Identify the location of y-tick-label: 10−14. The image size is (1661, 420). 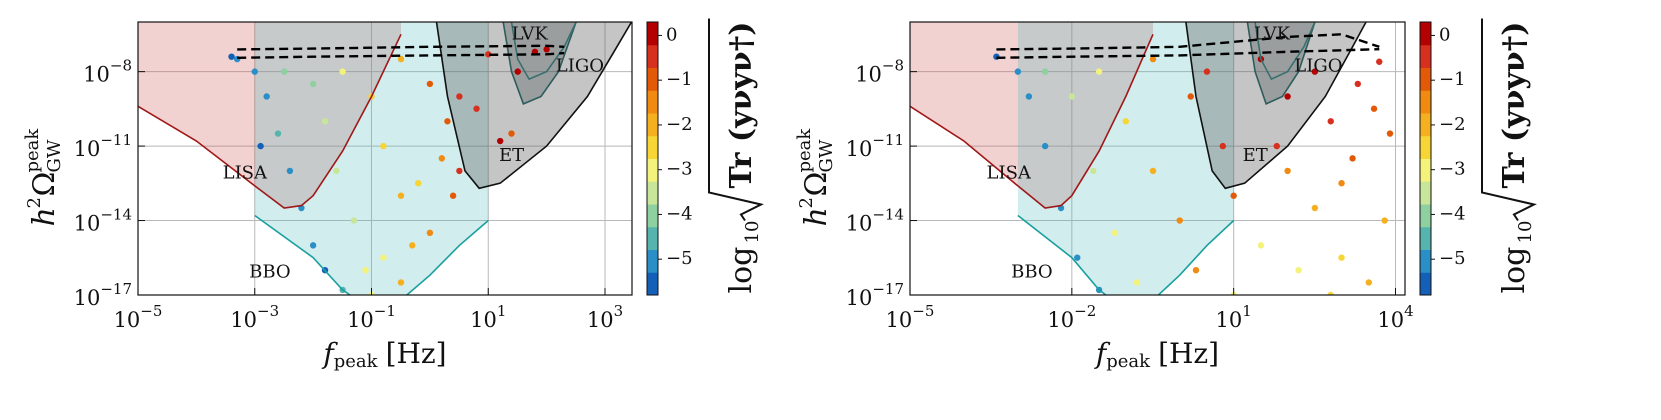
(103, 221).